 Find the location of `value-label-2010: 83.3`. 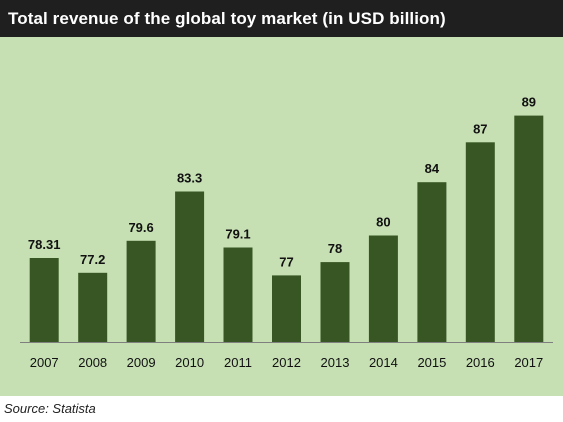

value-label-2010: 83.3 is located at coordinates (189, 178).